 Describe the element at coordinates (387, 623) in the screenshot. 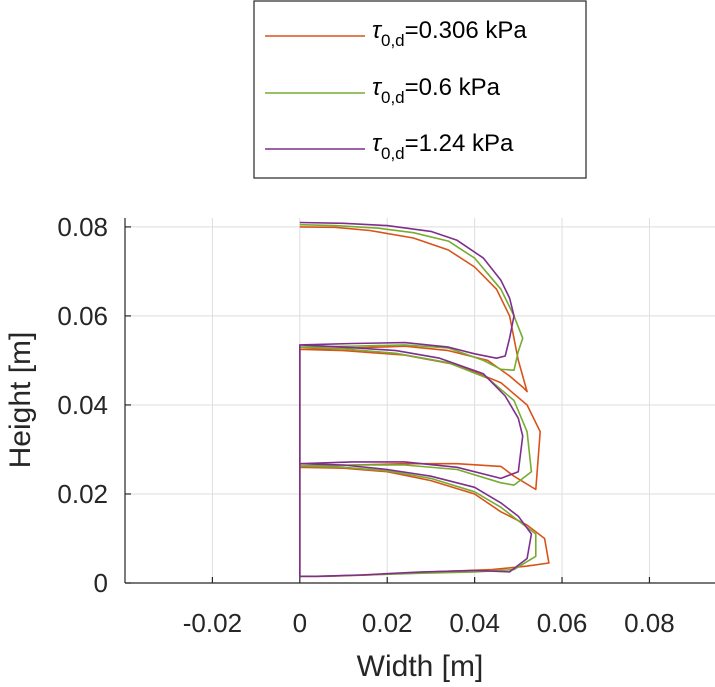

I see `x-tick-label: 0.02` at that location.